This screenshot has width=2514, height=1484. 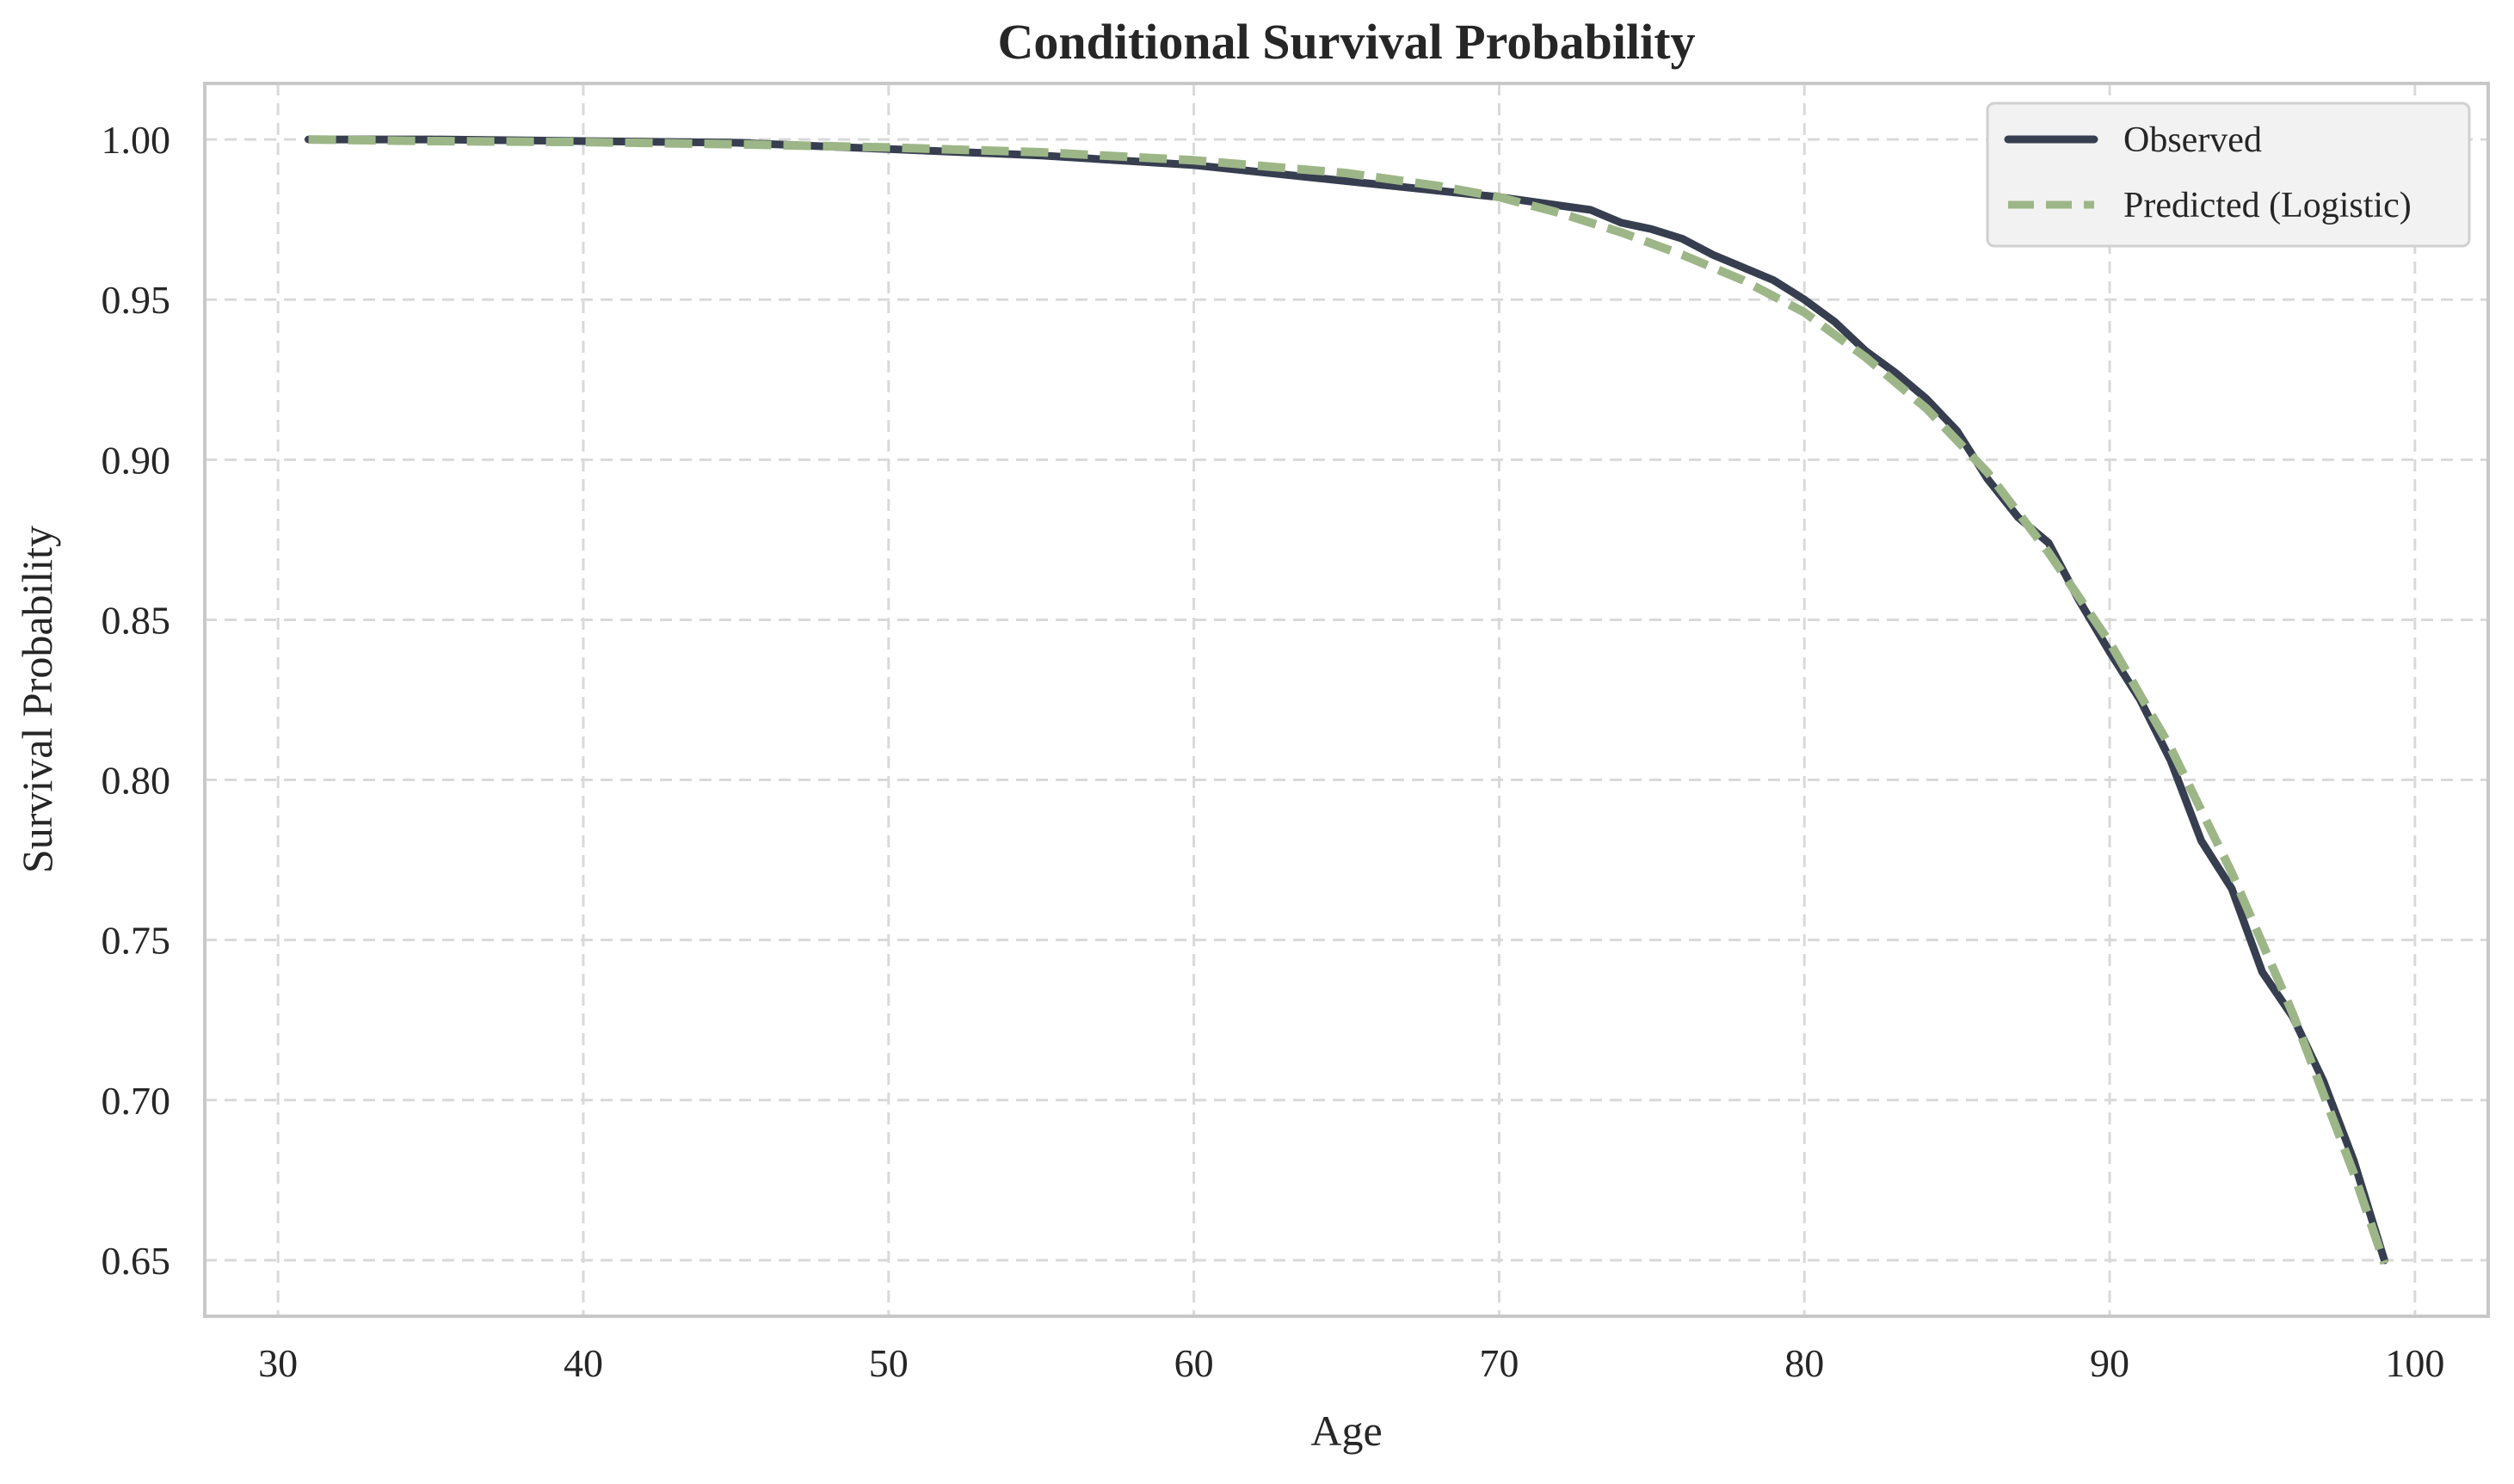 What do you see at coordinates (136, 140) in the screenshot?
I see `y-tick-label: 1.00` at bounding box center [136, 140].